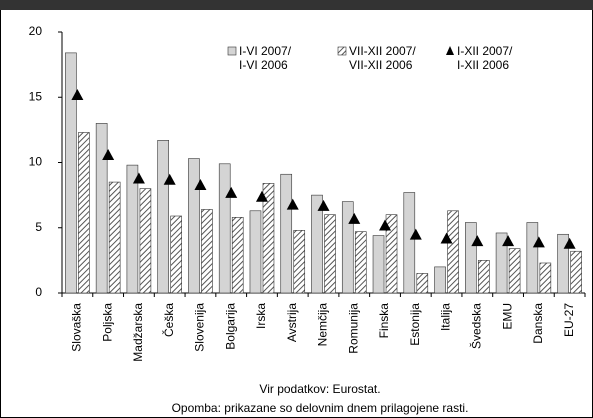 This screenshot has height=418, width=593. What do you see at coordinates (319, 389) in the screenshot?
I see `footnote: Vir podatkov: Eurostat.` at bounding box center [319, 389].